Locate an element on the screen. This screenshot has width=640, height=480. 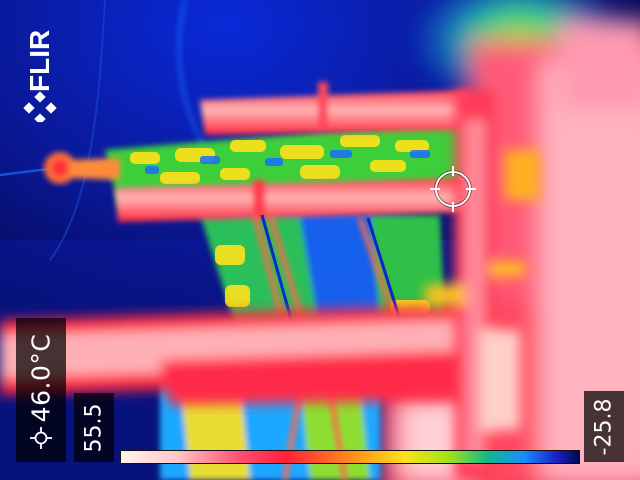
scale-max-value: 55.5 is located at coordinates (94, 427).